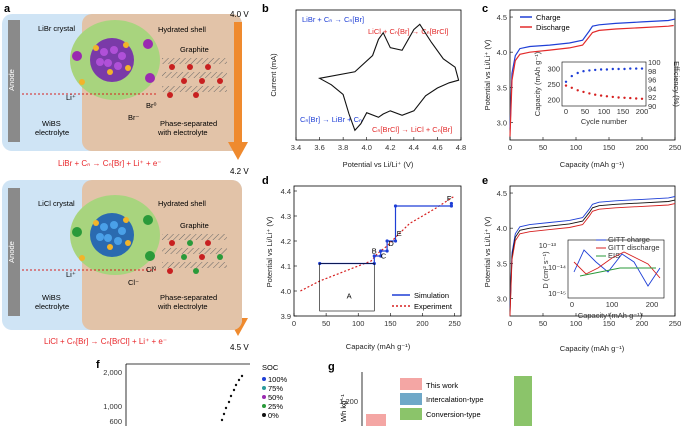 The width and height of the screenshot is (682, 431). Describe the element at coordinates (652, 106) in the screenshot. I see `inset-y-tick-right: 90` at that location.